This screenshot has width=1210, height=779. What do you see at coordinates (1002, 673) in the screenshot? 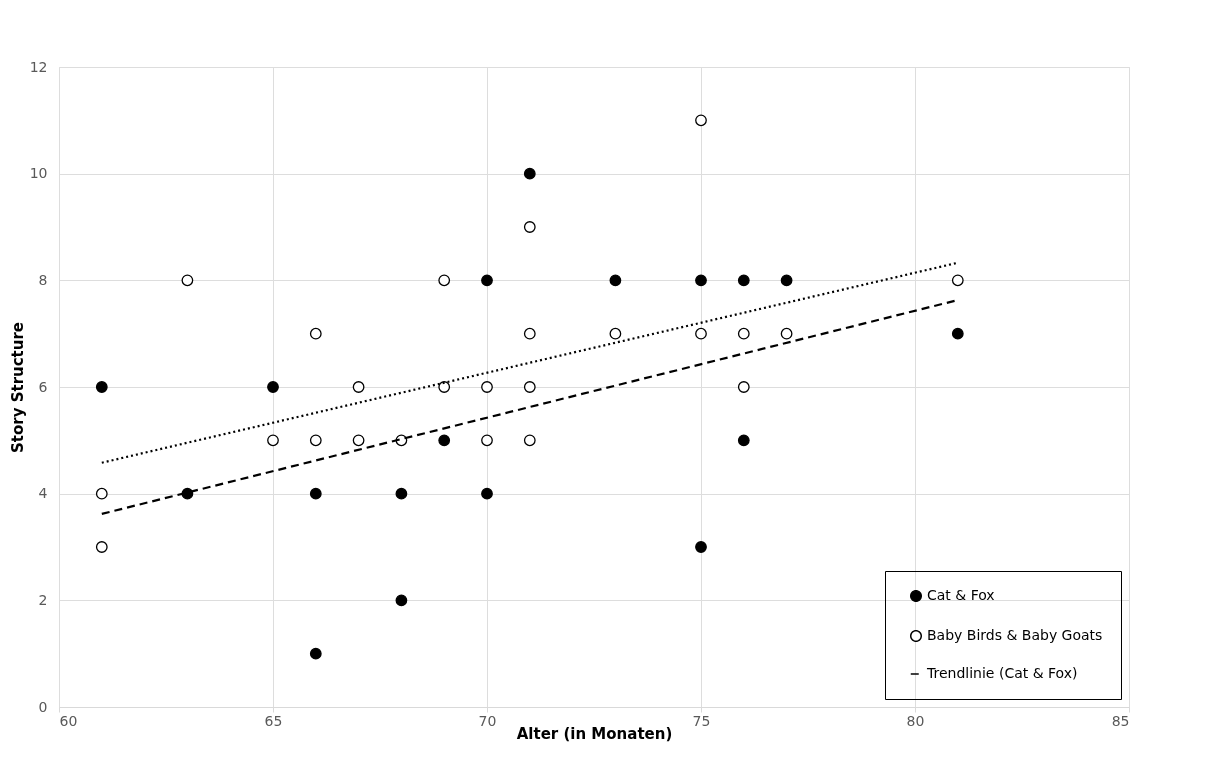
I see `legend-label: Trendlinie (Cat & Fox)` at bounding box center [1002, 673].